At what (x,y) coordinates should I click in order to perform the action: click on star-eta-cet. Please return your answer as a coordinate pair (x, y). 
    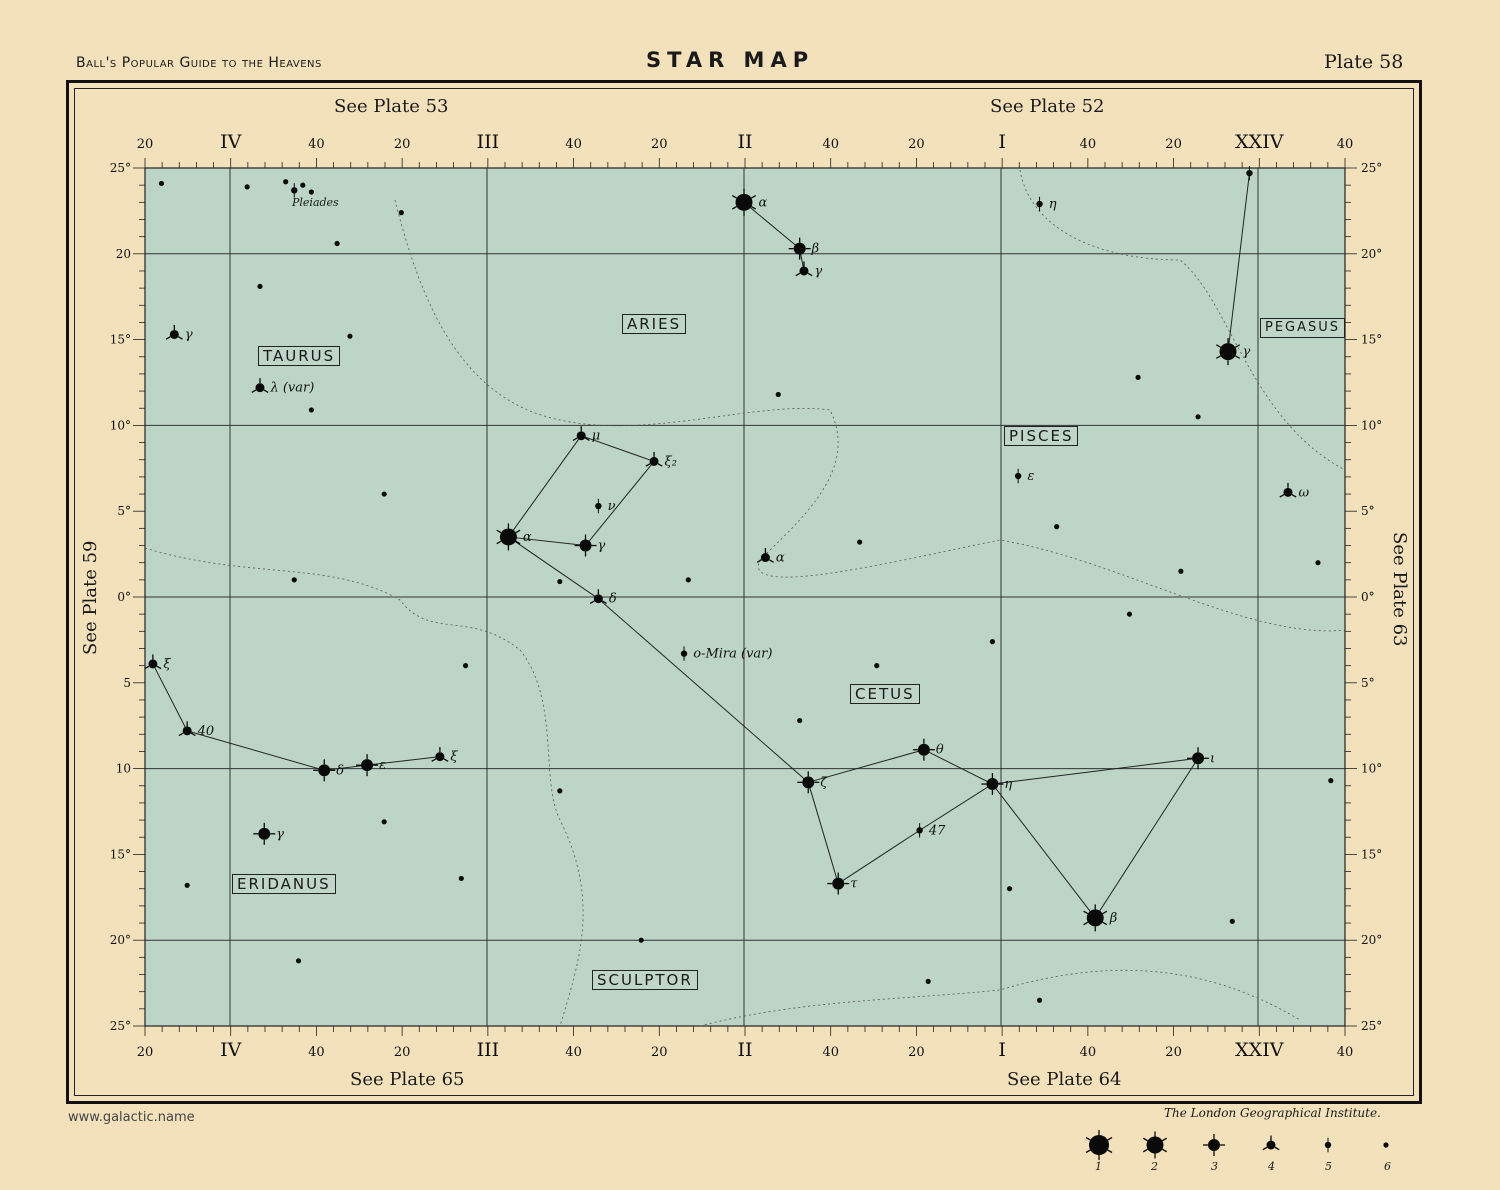
    Looking at the image, I should click on (992, 784).